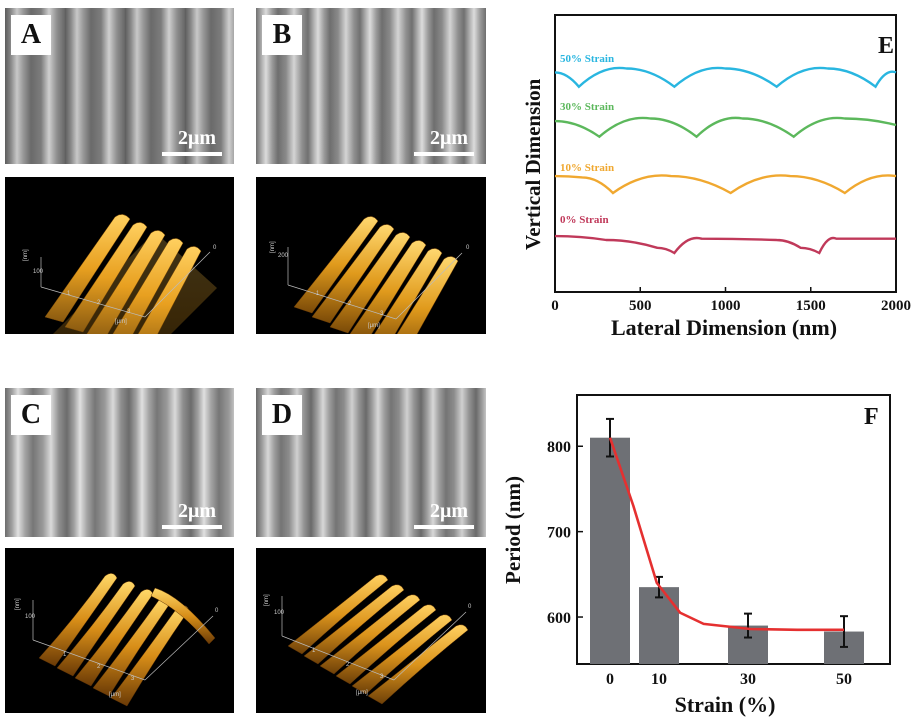  I want to click on afm-zero-a: 0, so click(215, 248).